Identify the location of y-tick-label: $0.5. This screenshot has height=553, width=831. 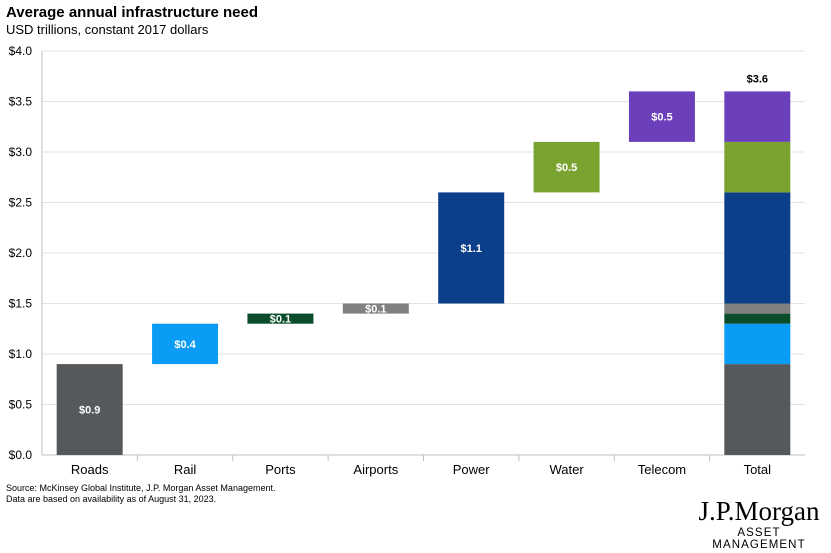
(21, 405).